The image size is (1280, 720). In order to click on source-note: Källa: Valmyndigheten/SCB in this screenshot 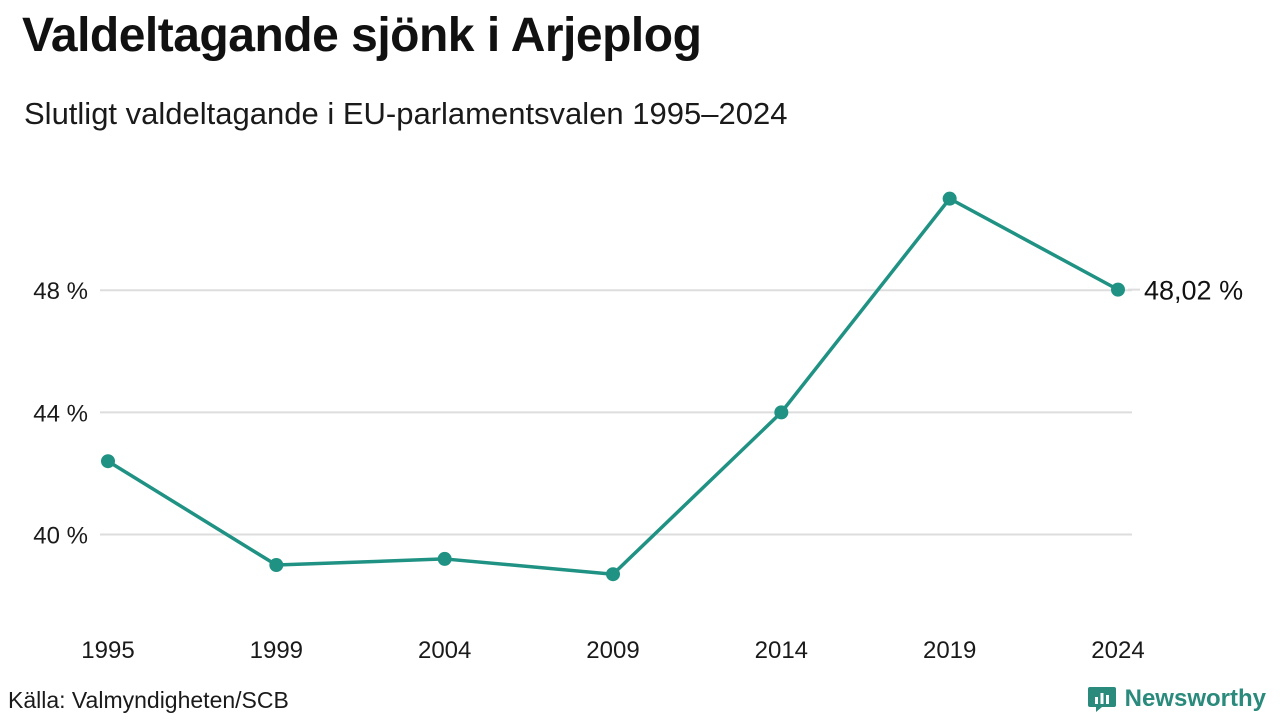, I will do `click(148, 700)`.